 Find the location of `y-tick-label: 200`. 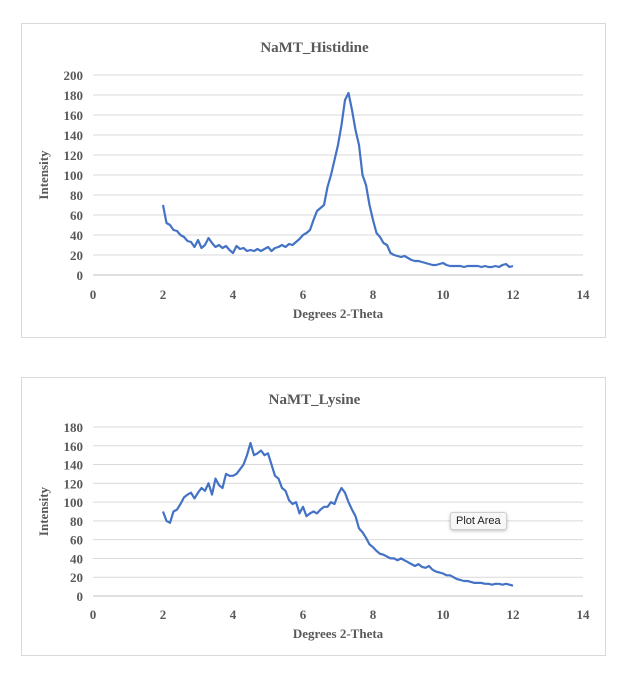

y-tick-label: 200 is located at coordinates (74, 75).